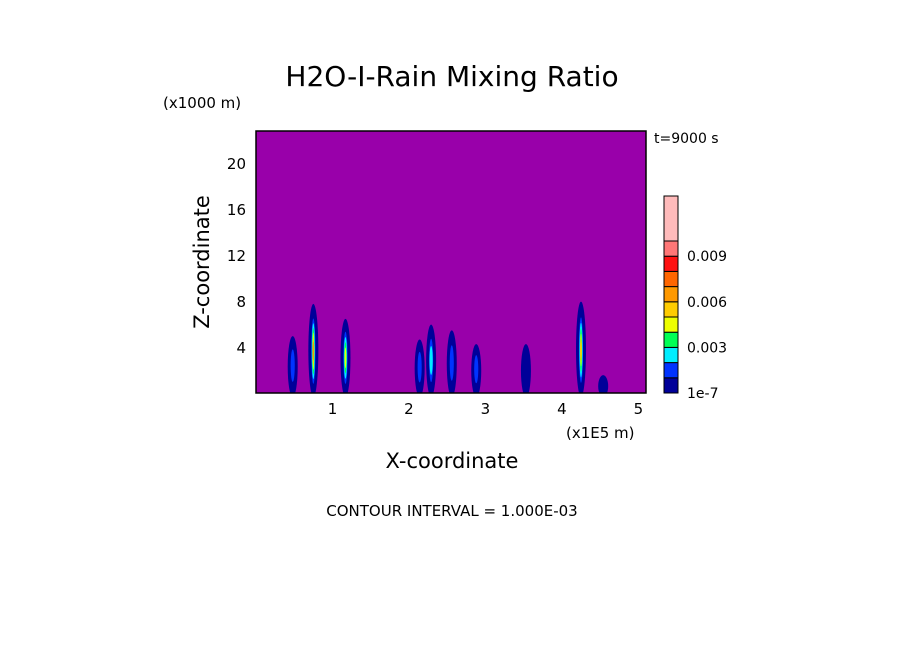 Image resolution: width=904 pixels, height=654 pixels. What do you see at coordinates (707, 348) in the screenshot?
I see `colorbar-tick-label: 0.003` at bounding box center [707, 348].